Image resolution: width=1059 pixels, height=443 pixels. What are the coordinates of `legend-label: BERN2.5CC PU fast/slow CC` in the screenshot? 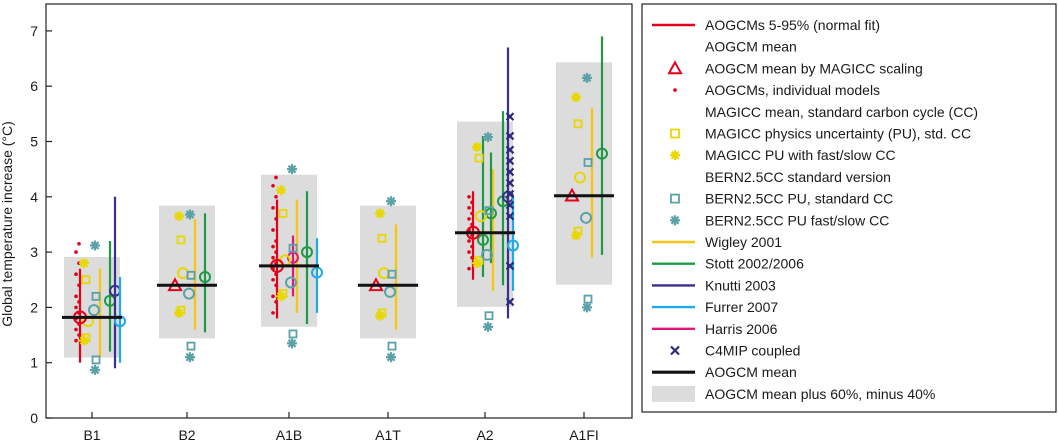 It's located at (797, 220).